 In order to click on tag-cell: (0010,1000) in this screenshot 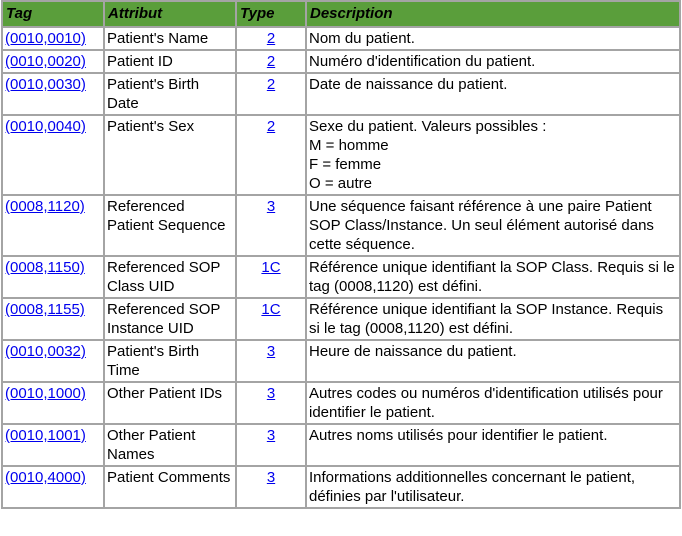, I will do `click(53, 403)`.